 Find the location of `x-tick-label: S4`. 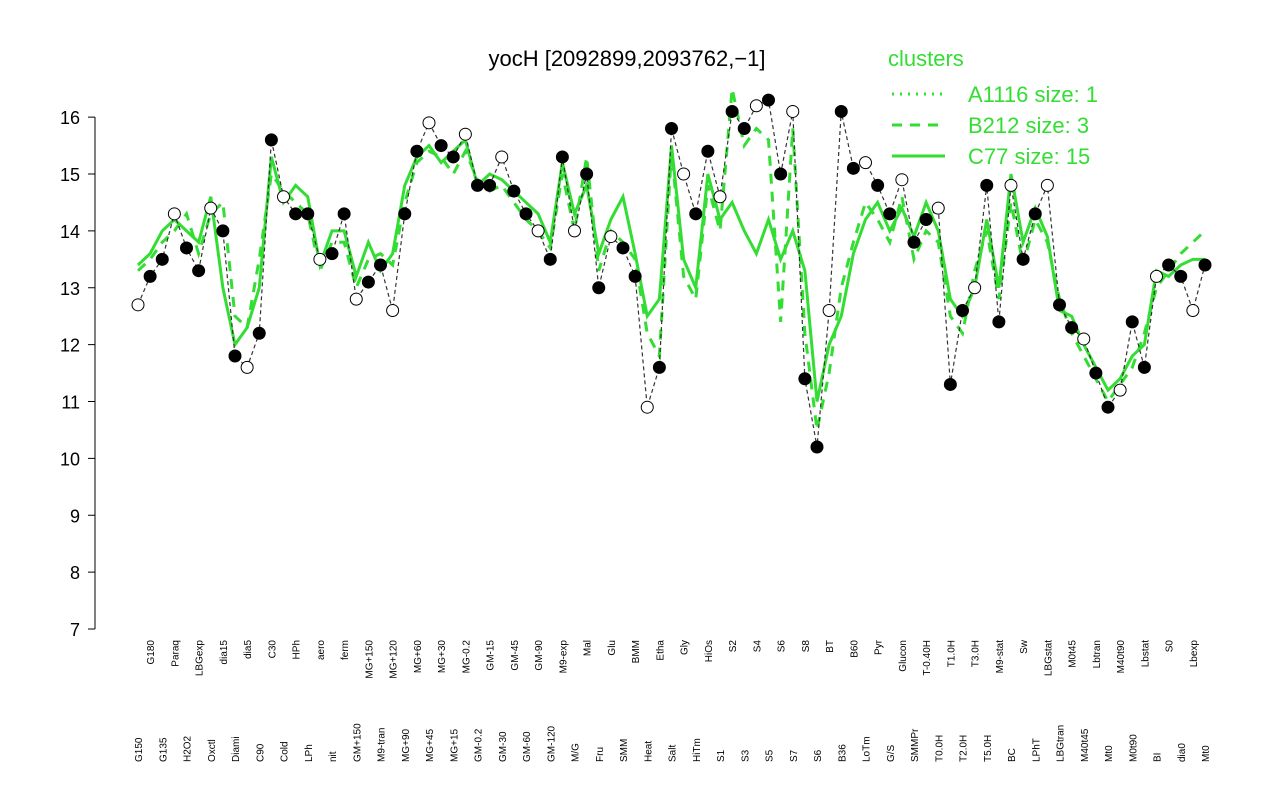

x-tick-label: S4 is located at coordinates (757, 646).